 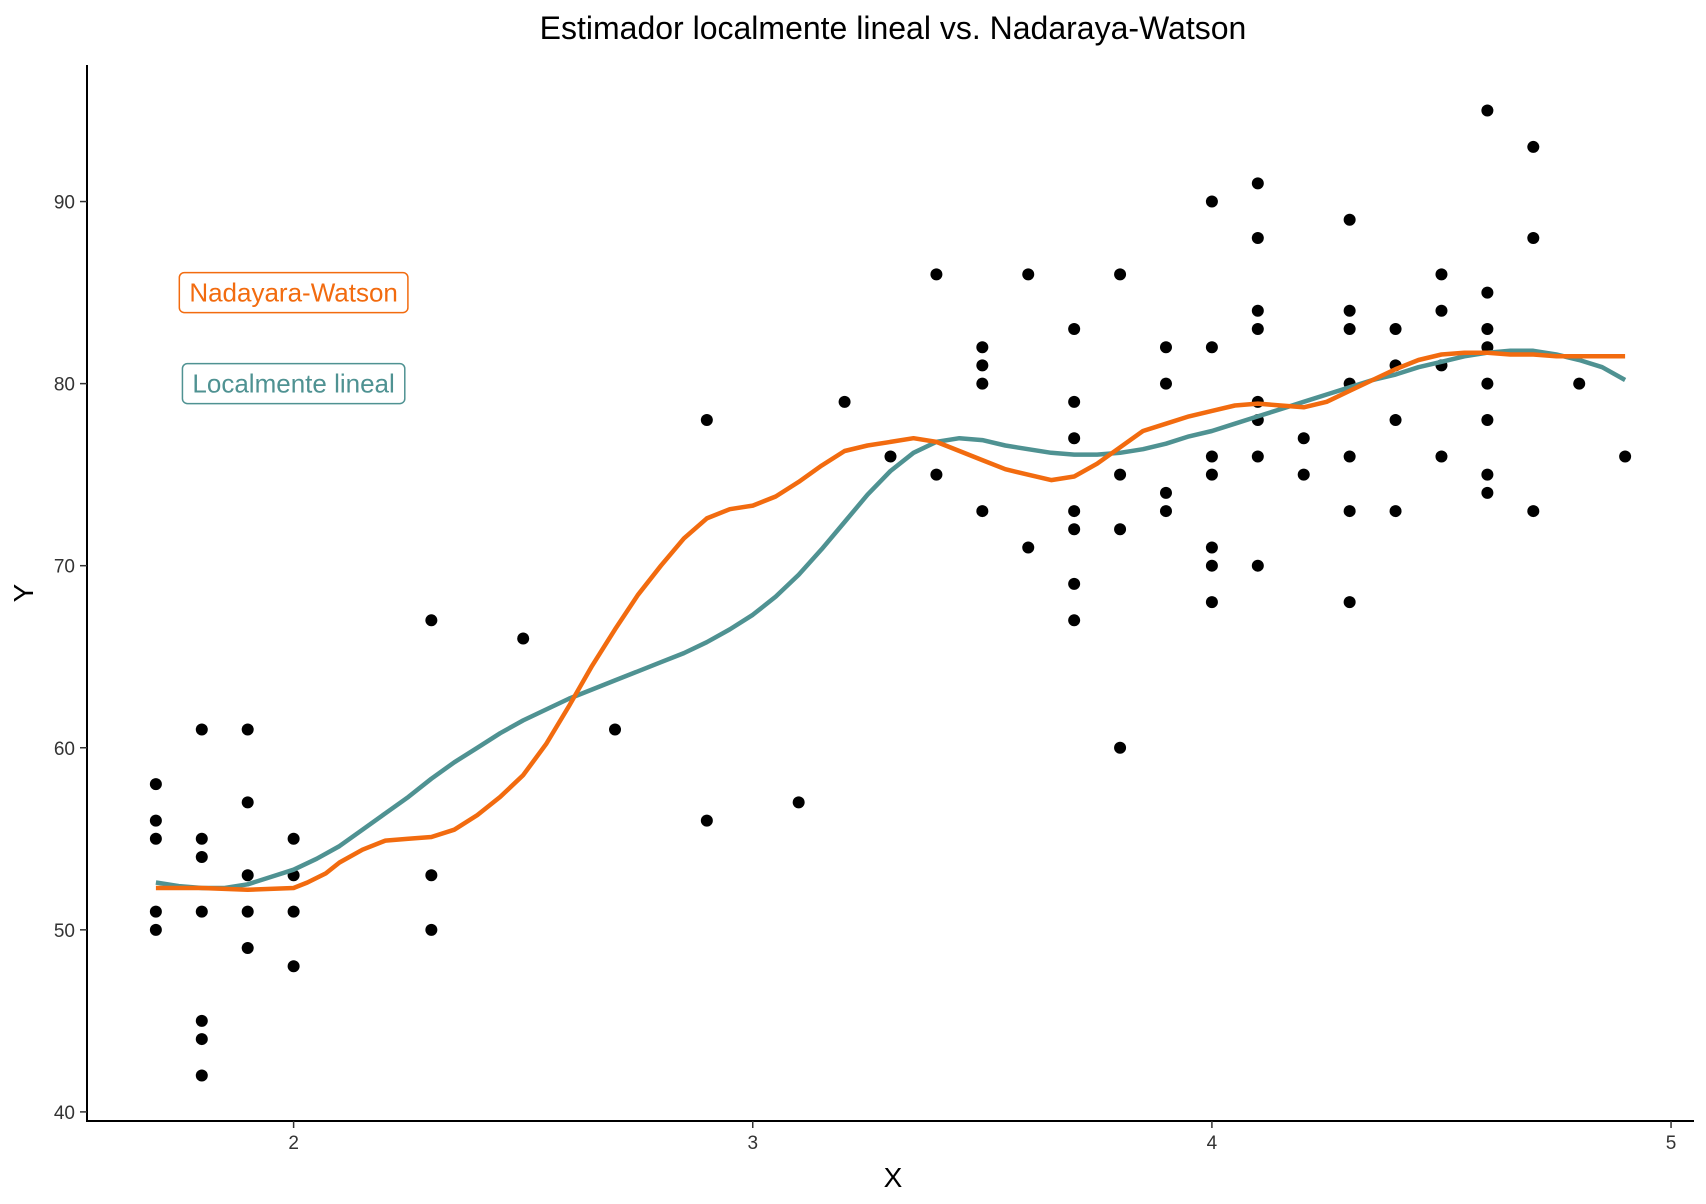 What do you see at coordinates (982, 1137) in the screenshot?
I see `x-ticks: 2 3 4 5` at bounding box center [982, 1137].